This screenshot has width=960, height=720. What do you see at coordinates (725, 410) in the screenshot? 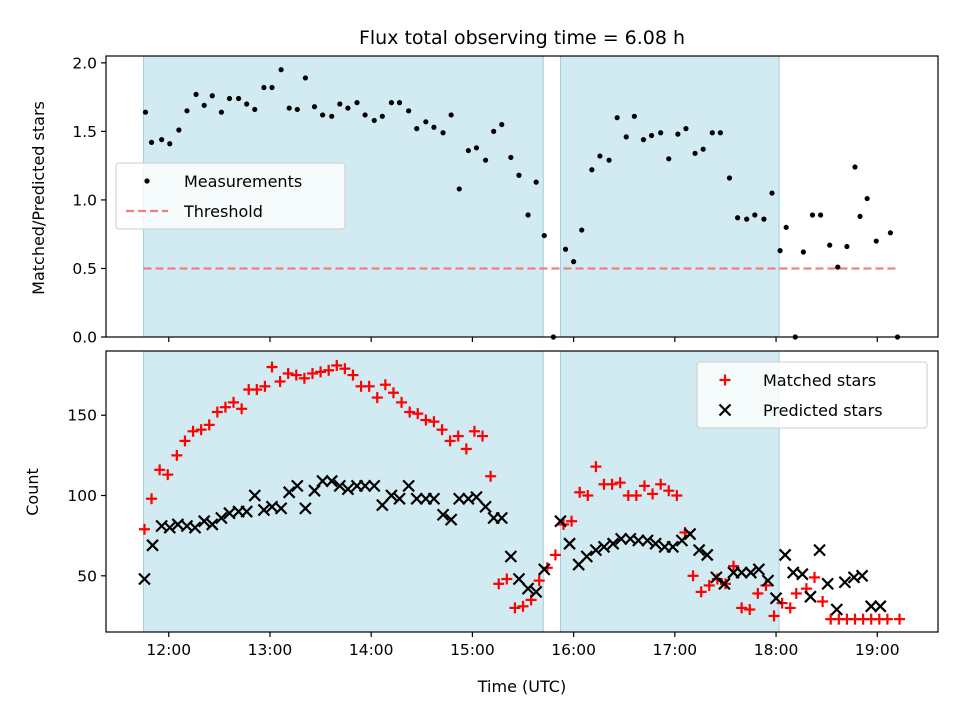
I see `legend-predicted-marker` at bounding box center [725, 410].